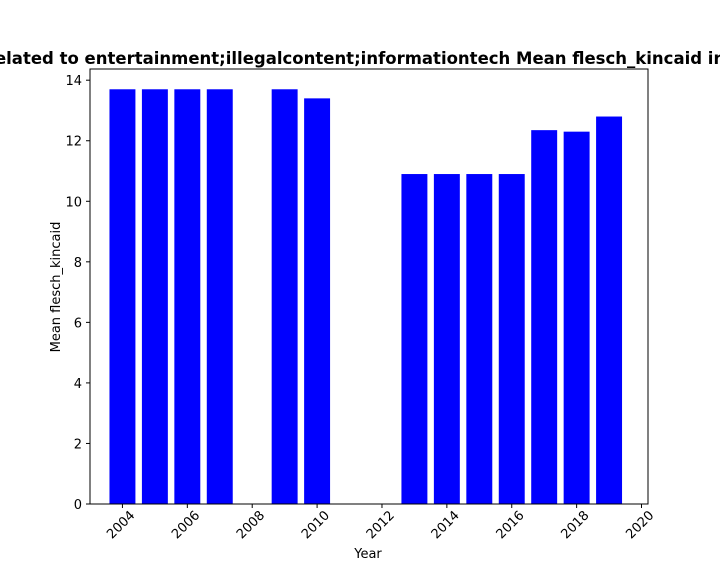 The height and width of the screenshot is (576, 720). Describe the element at coordinates (187, 296) in the screenshot. I see `bar-2006` at that location.